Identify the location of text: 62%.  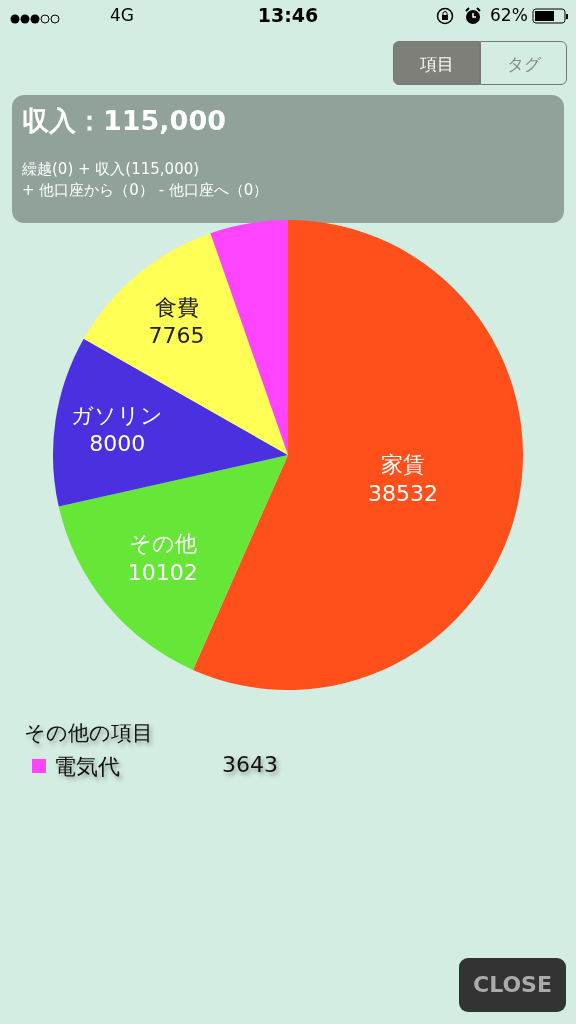
(509, 15).